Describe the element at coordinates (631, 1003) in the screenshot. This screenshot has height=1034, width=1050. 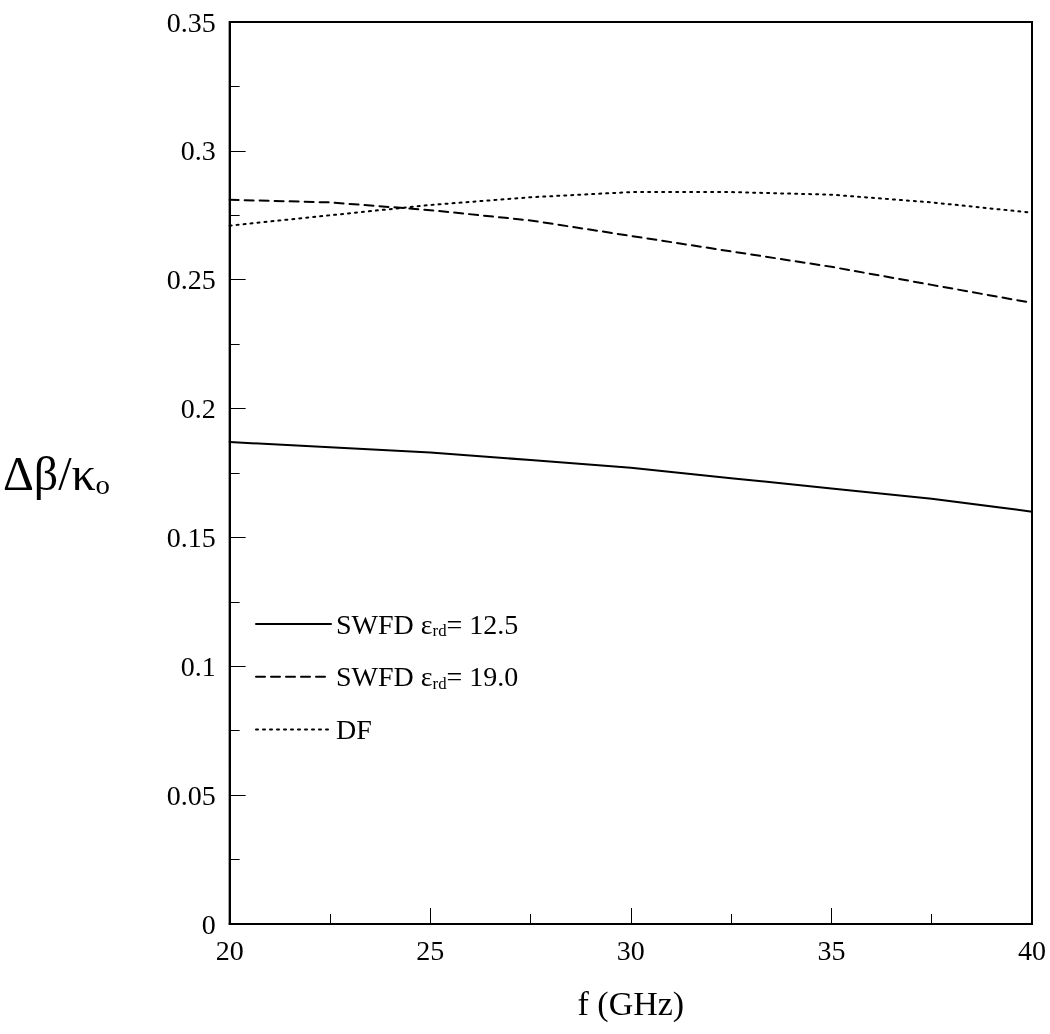
I see `x-axis-title: f (GHz)` at that location.